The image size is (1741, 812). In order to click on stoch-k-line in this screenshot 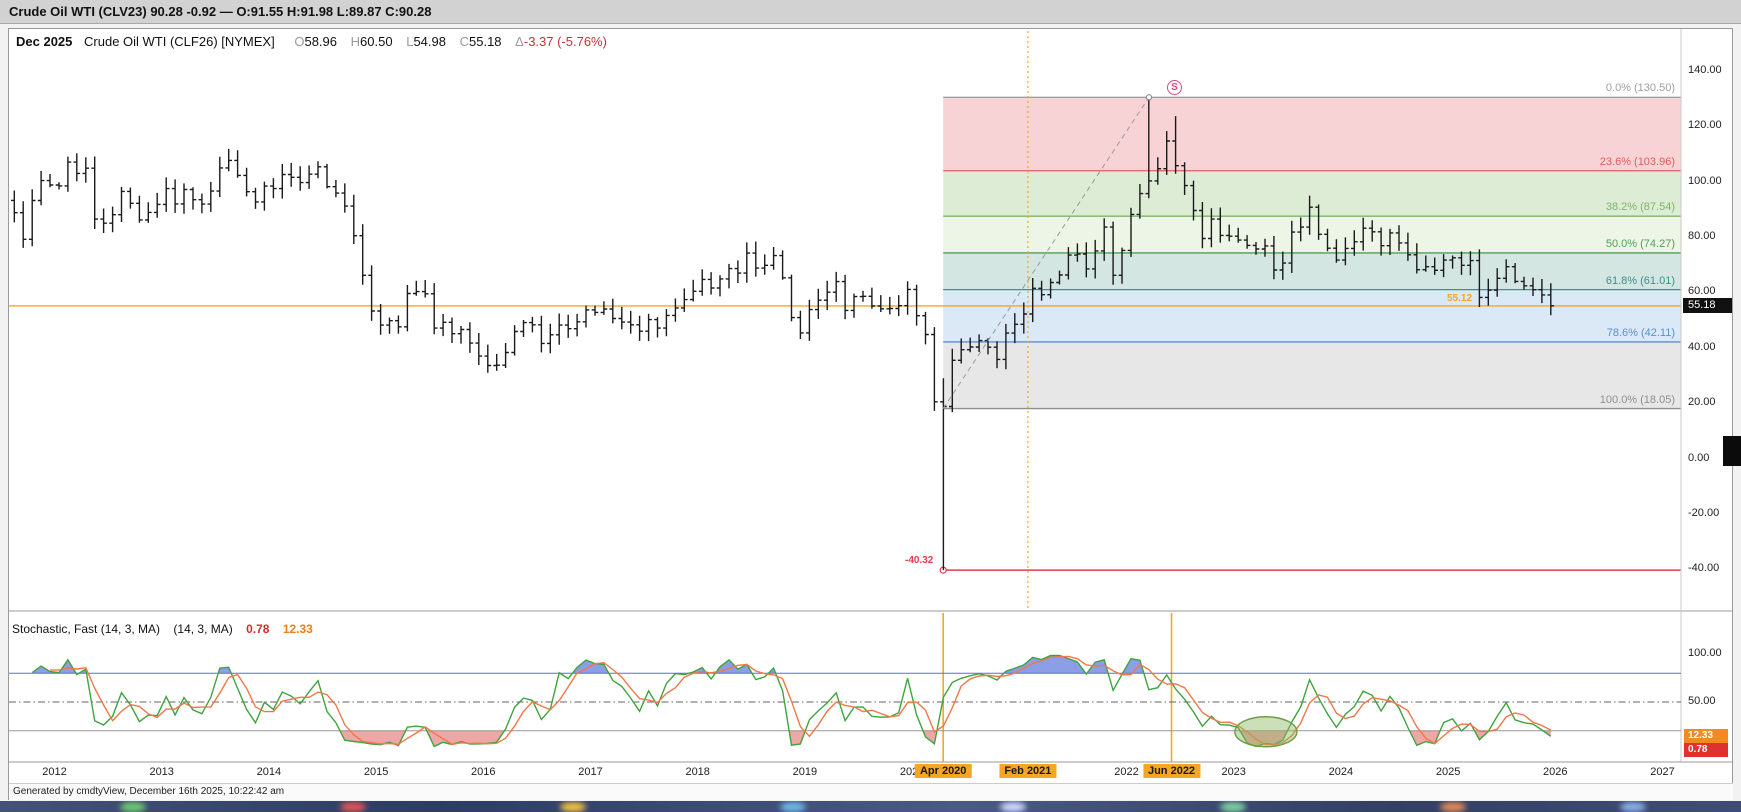, I will do `click(791, 701)`.